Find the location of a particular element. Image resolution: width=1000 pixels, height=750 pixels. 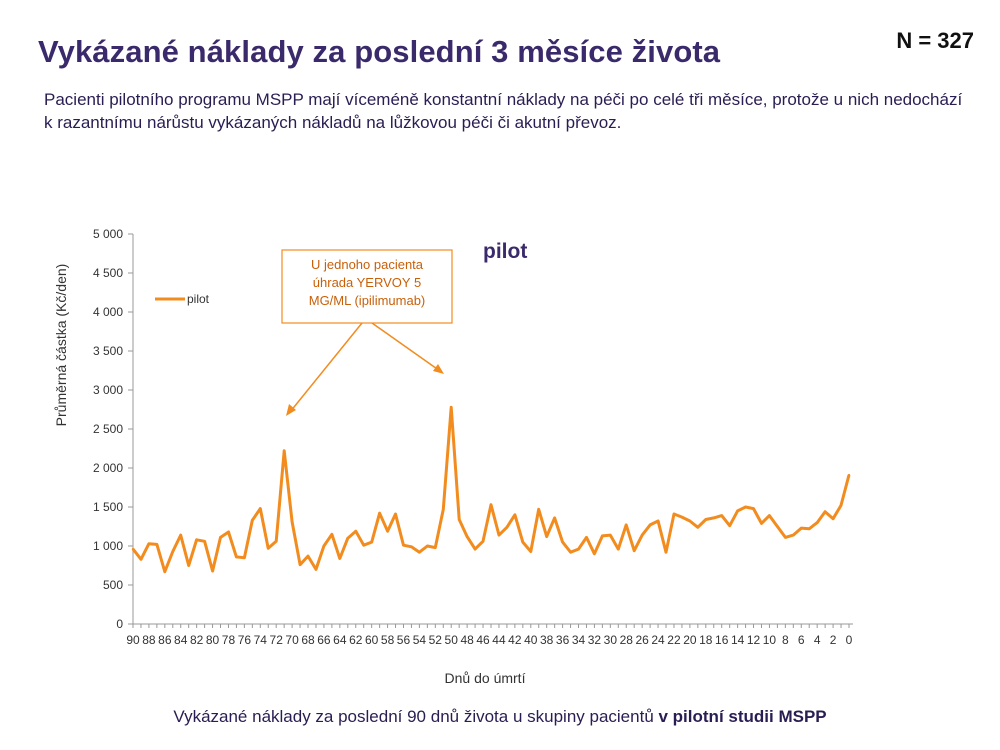

x-tick-label: 52 is located at coordinates (436, 640).